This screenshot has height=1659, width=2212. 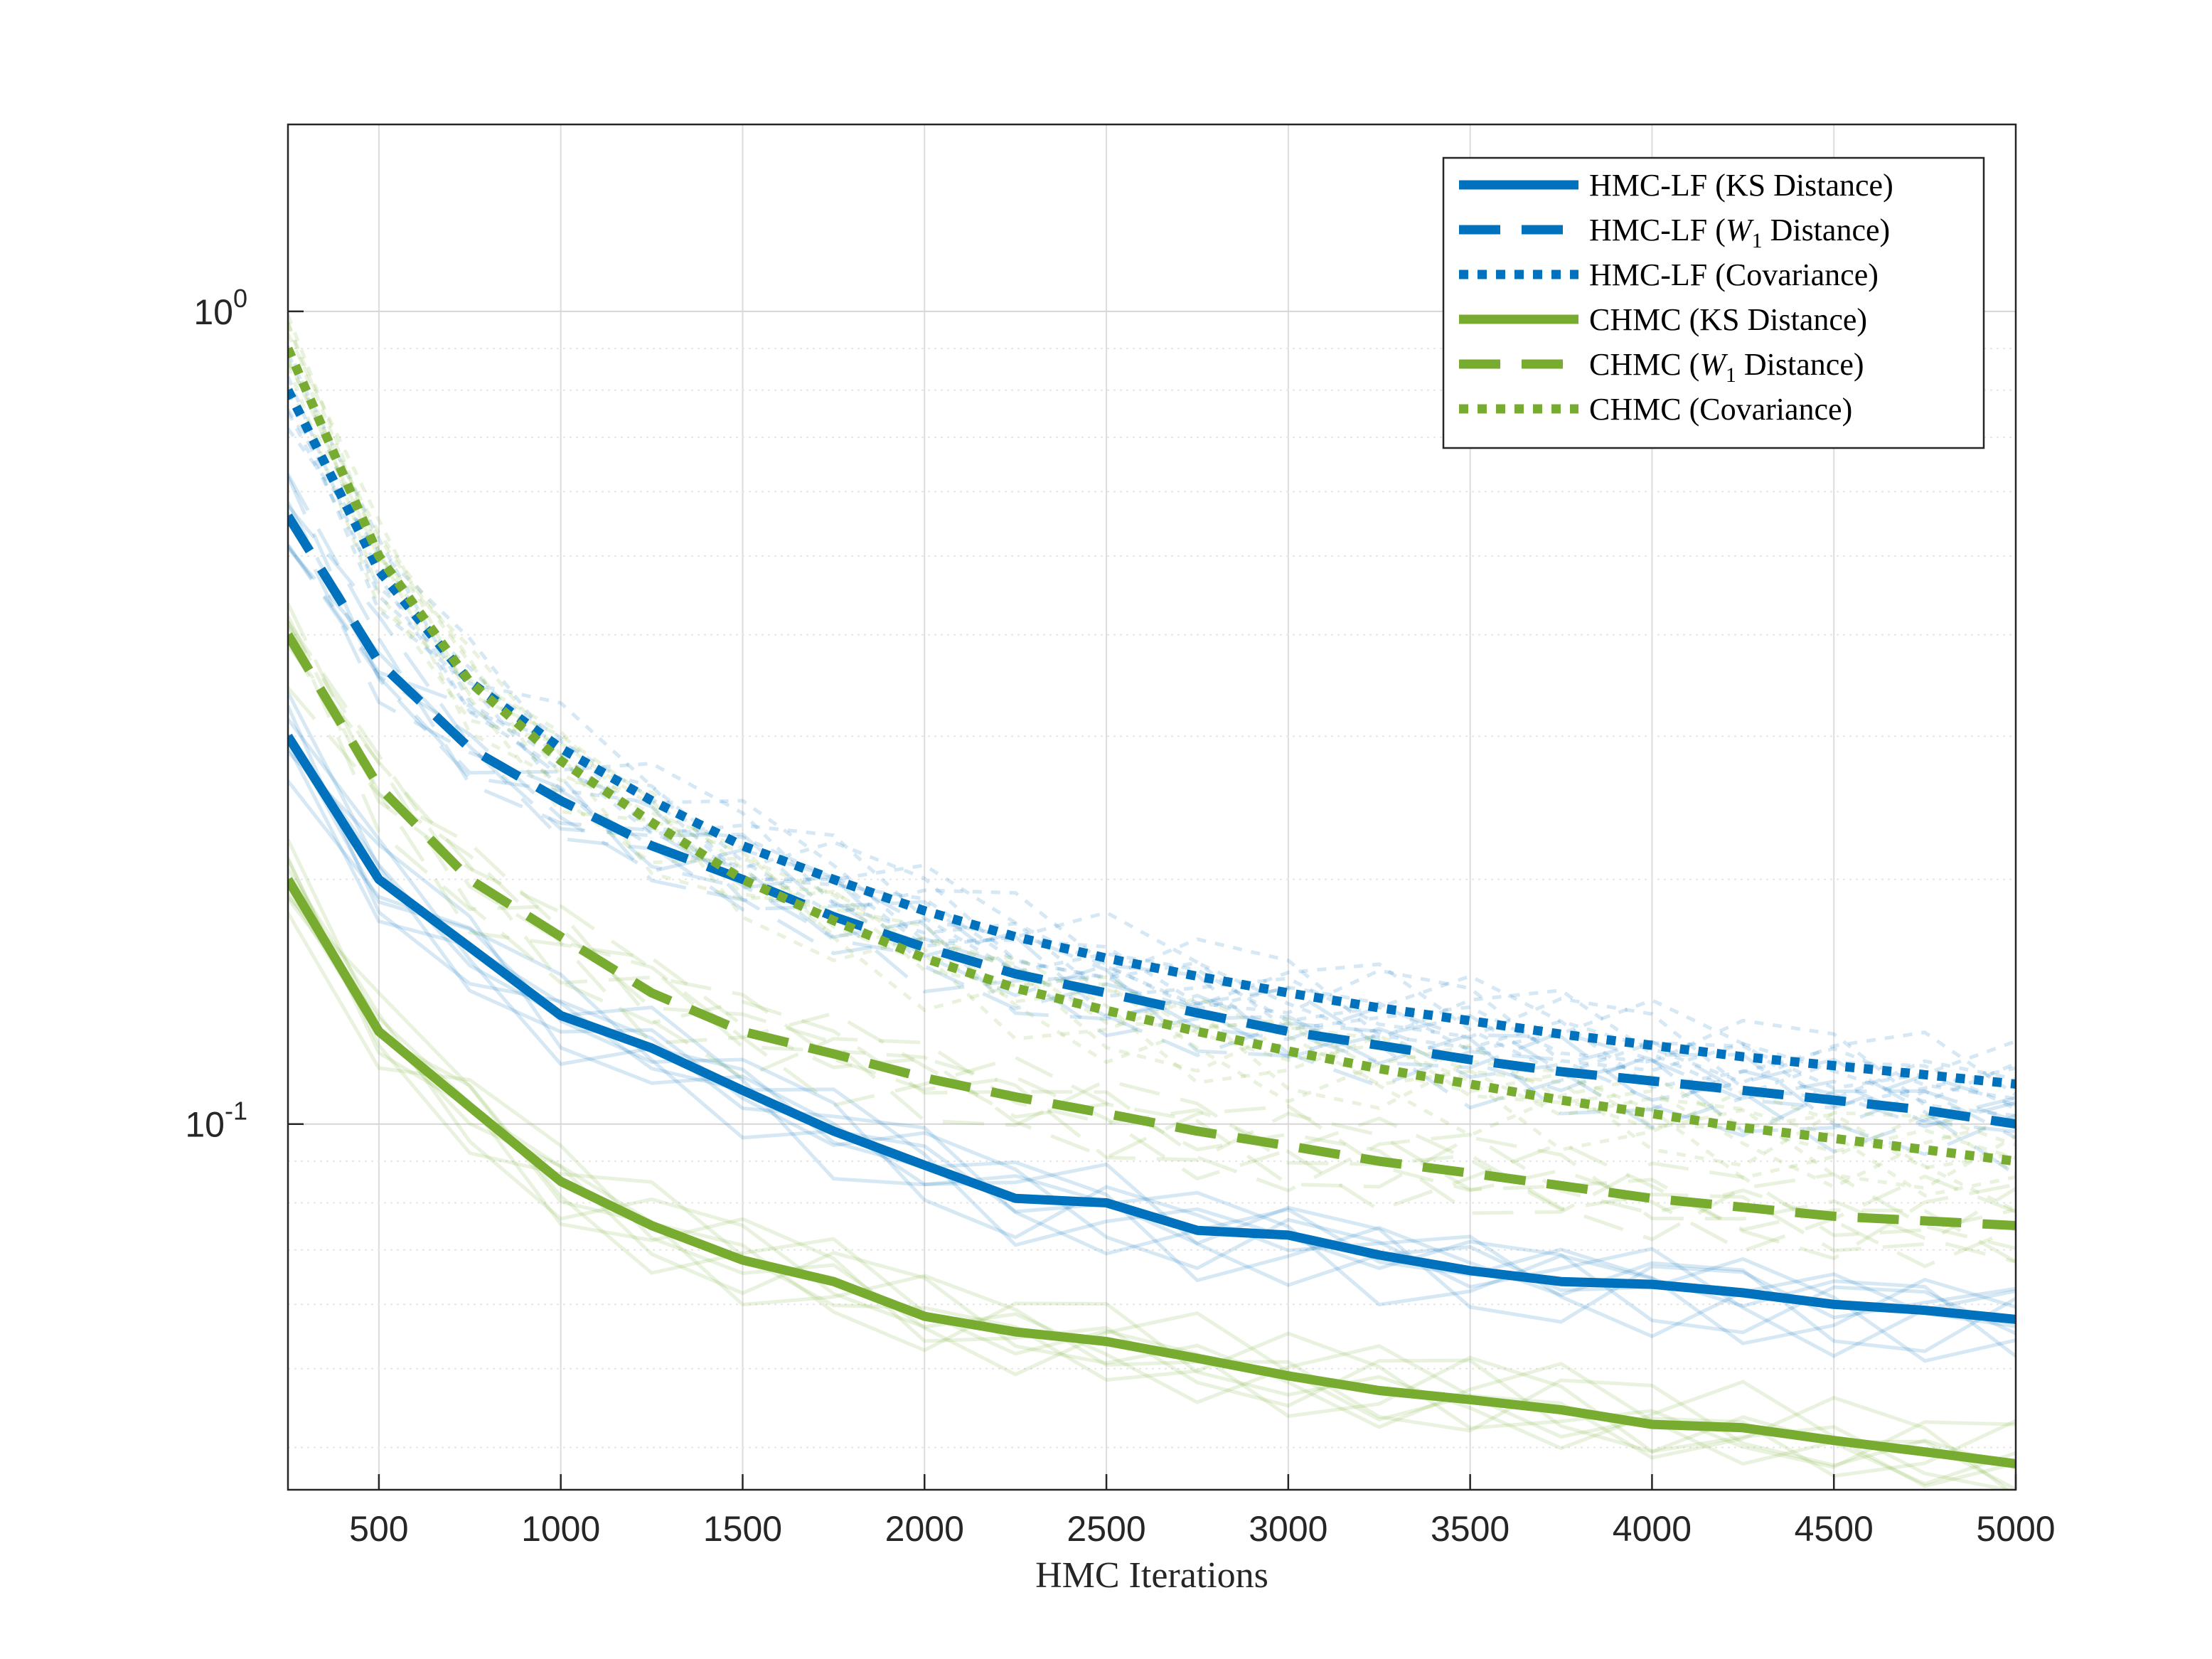 I want to click on x-tick-label: 500, so click(x=378, y=1529).